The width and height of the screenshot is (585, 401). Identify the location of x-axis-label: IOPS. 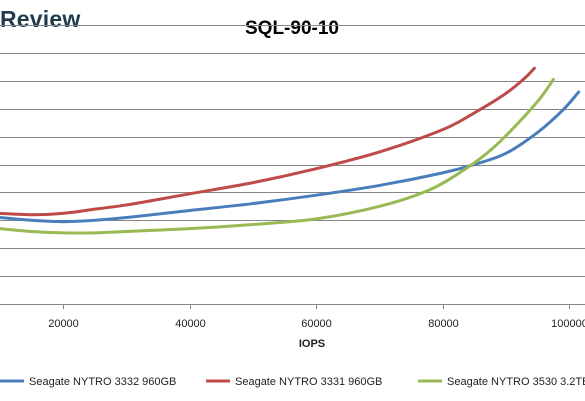
(312, 344).